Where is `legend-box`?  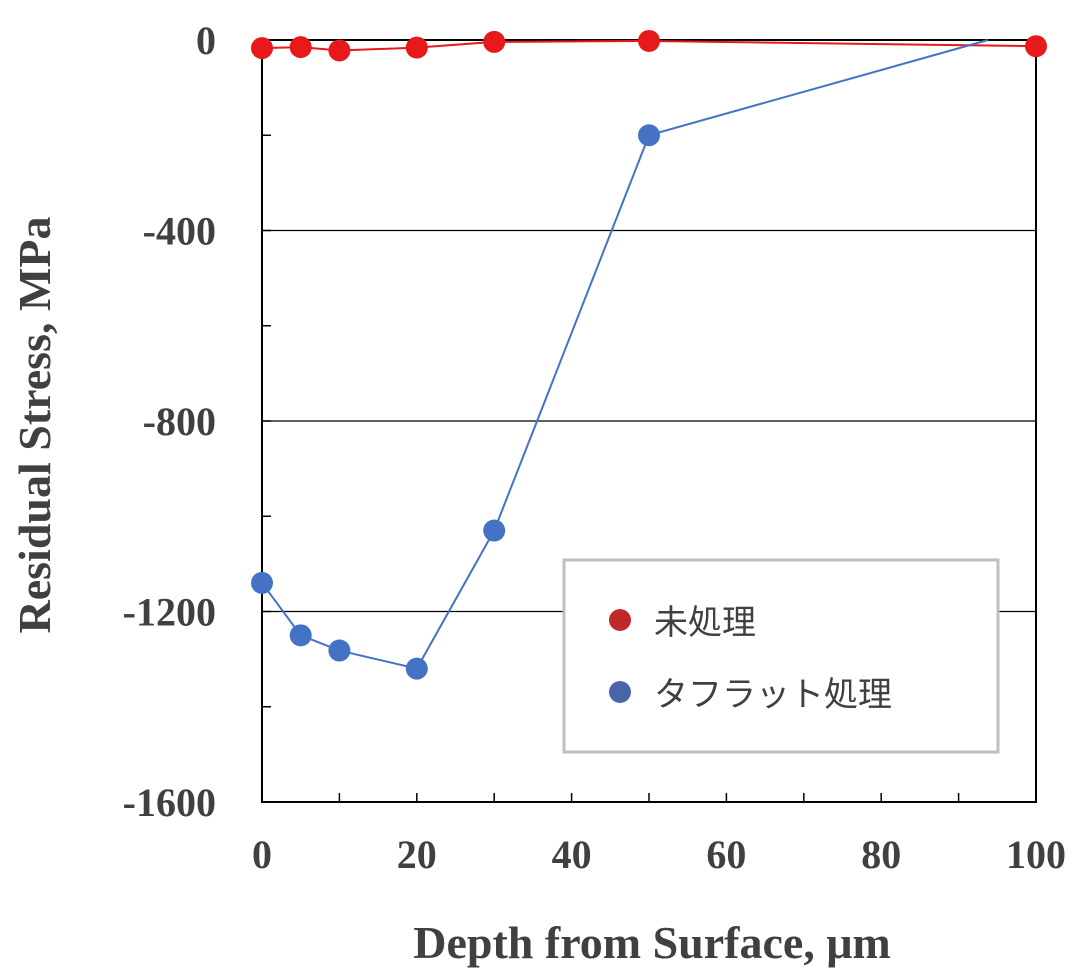 legend-box is located at coordinates (781, 656).